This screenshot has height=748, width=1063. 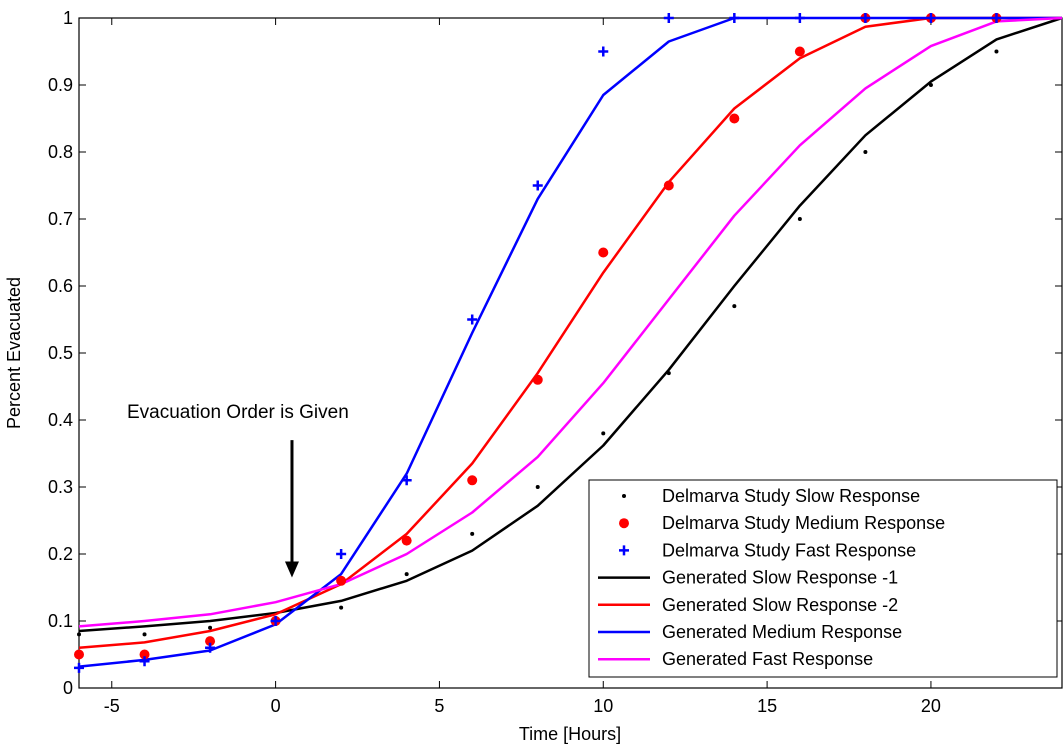 I want to click on legend-label: Generated Slow Response -1, so click(x=780, y=578).